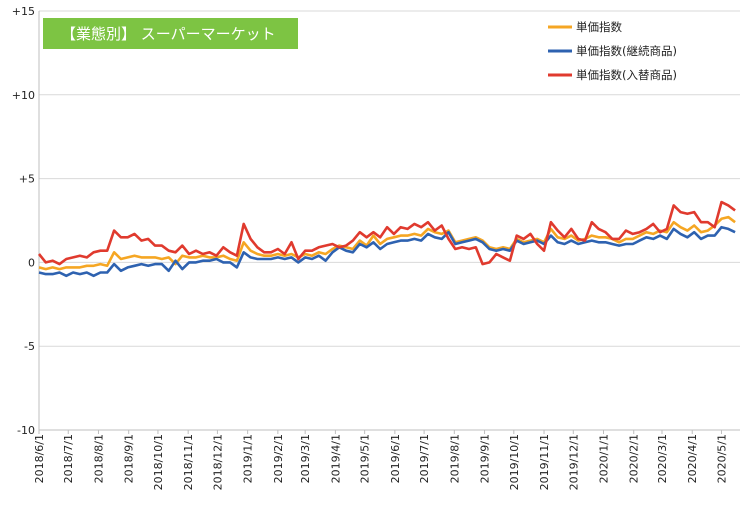 Image resolution: width=743 pixels, height=509 pixels. What do you see at coordinates (634, 458) in the screenshot?
I see `x-tick-label: 2020/2/1` at bounding box center [634, 458].